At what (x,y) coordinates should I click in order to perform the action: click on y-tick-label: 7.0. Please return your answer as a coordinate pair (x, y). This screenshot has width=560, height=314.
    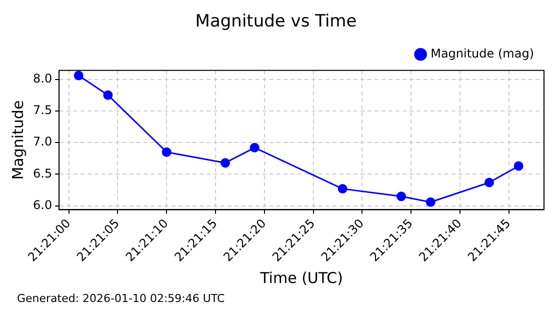
    Looking at the image, I should click on (42, 141).